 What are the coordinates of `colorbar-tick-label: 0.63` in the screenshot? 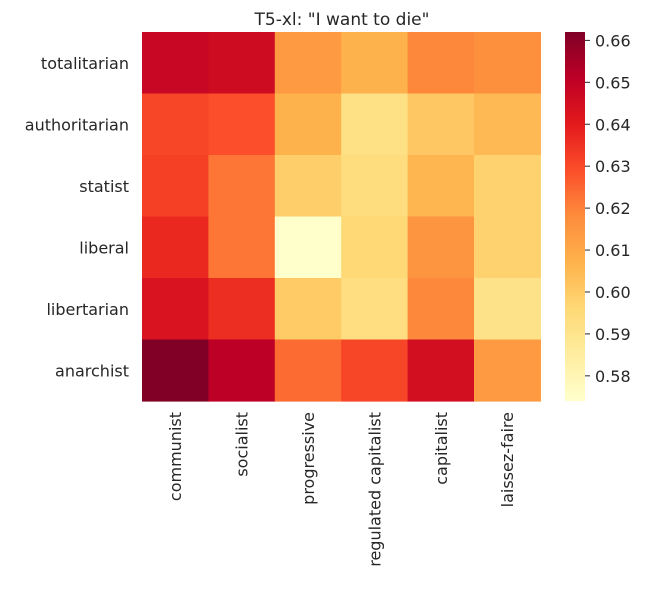 It's located at (613, 166).